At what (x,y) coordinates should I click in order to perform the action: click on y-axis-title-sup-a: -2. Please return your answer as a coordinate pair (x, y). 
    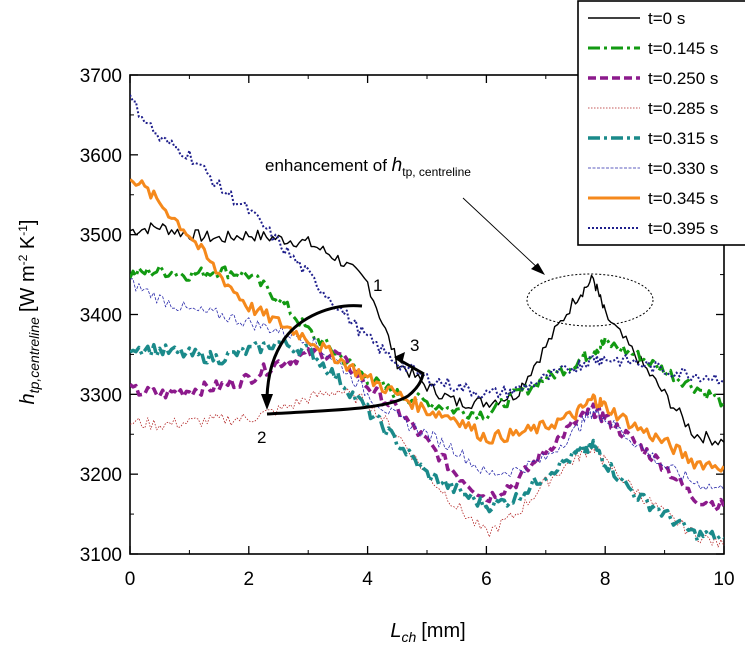
    Looking at the image, I should click on (23, 259).